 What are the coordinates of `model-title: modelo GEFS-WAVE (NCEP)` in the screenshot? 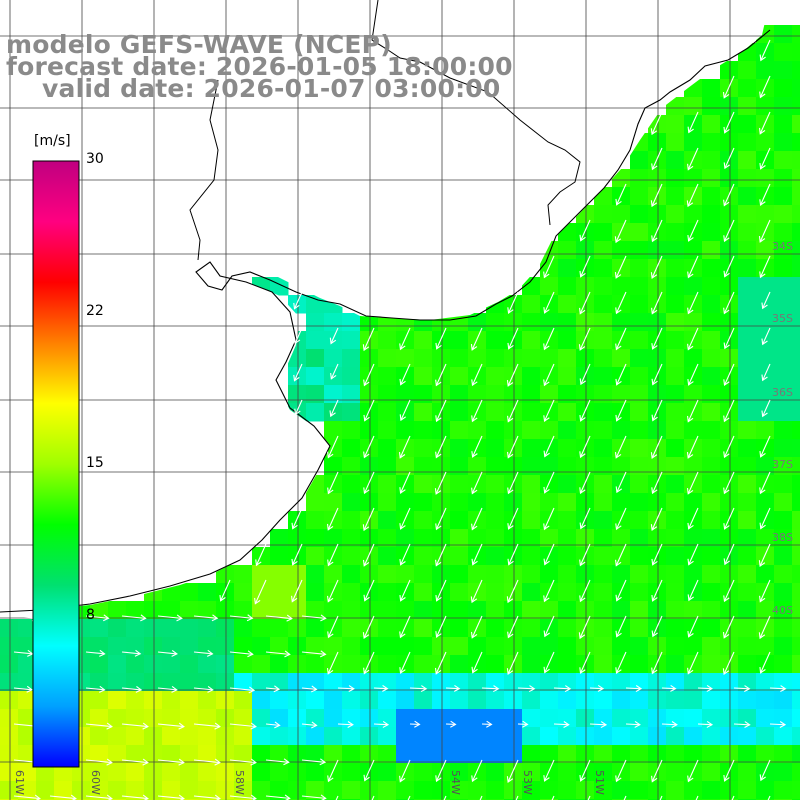 It's located at (199, 44).